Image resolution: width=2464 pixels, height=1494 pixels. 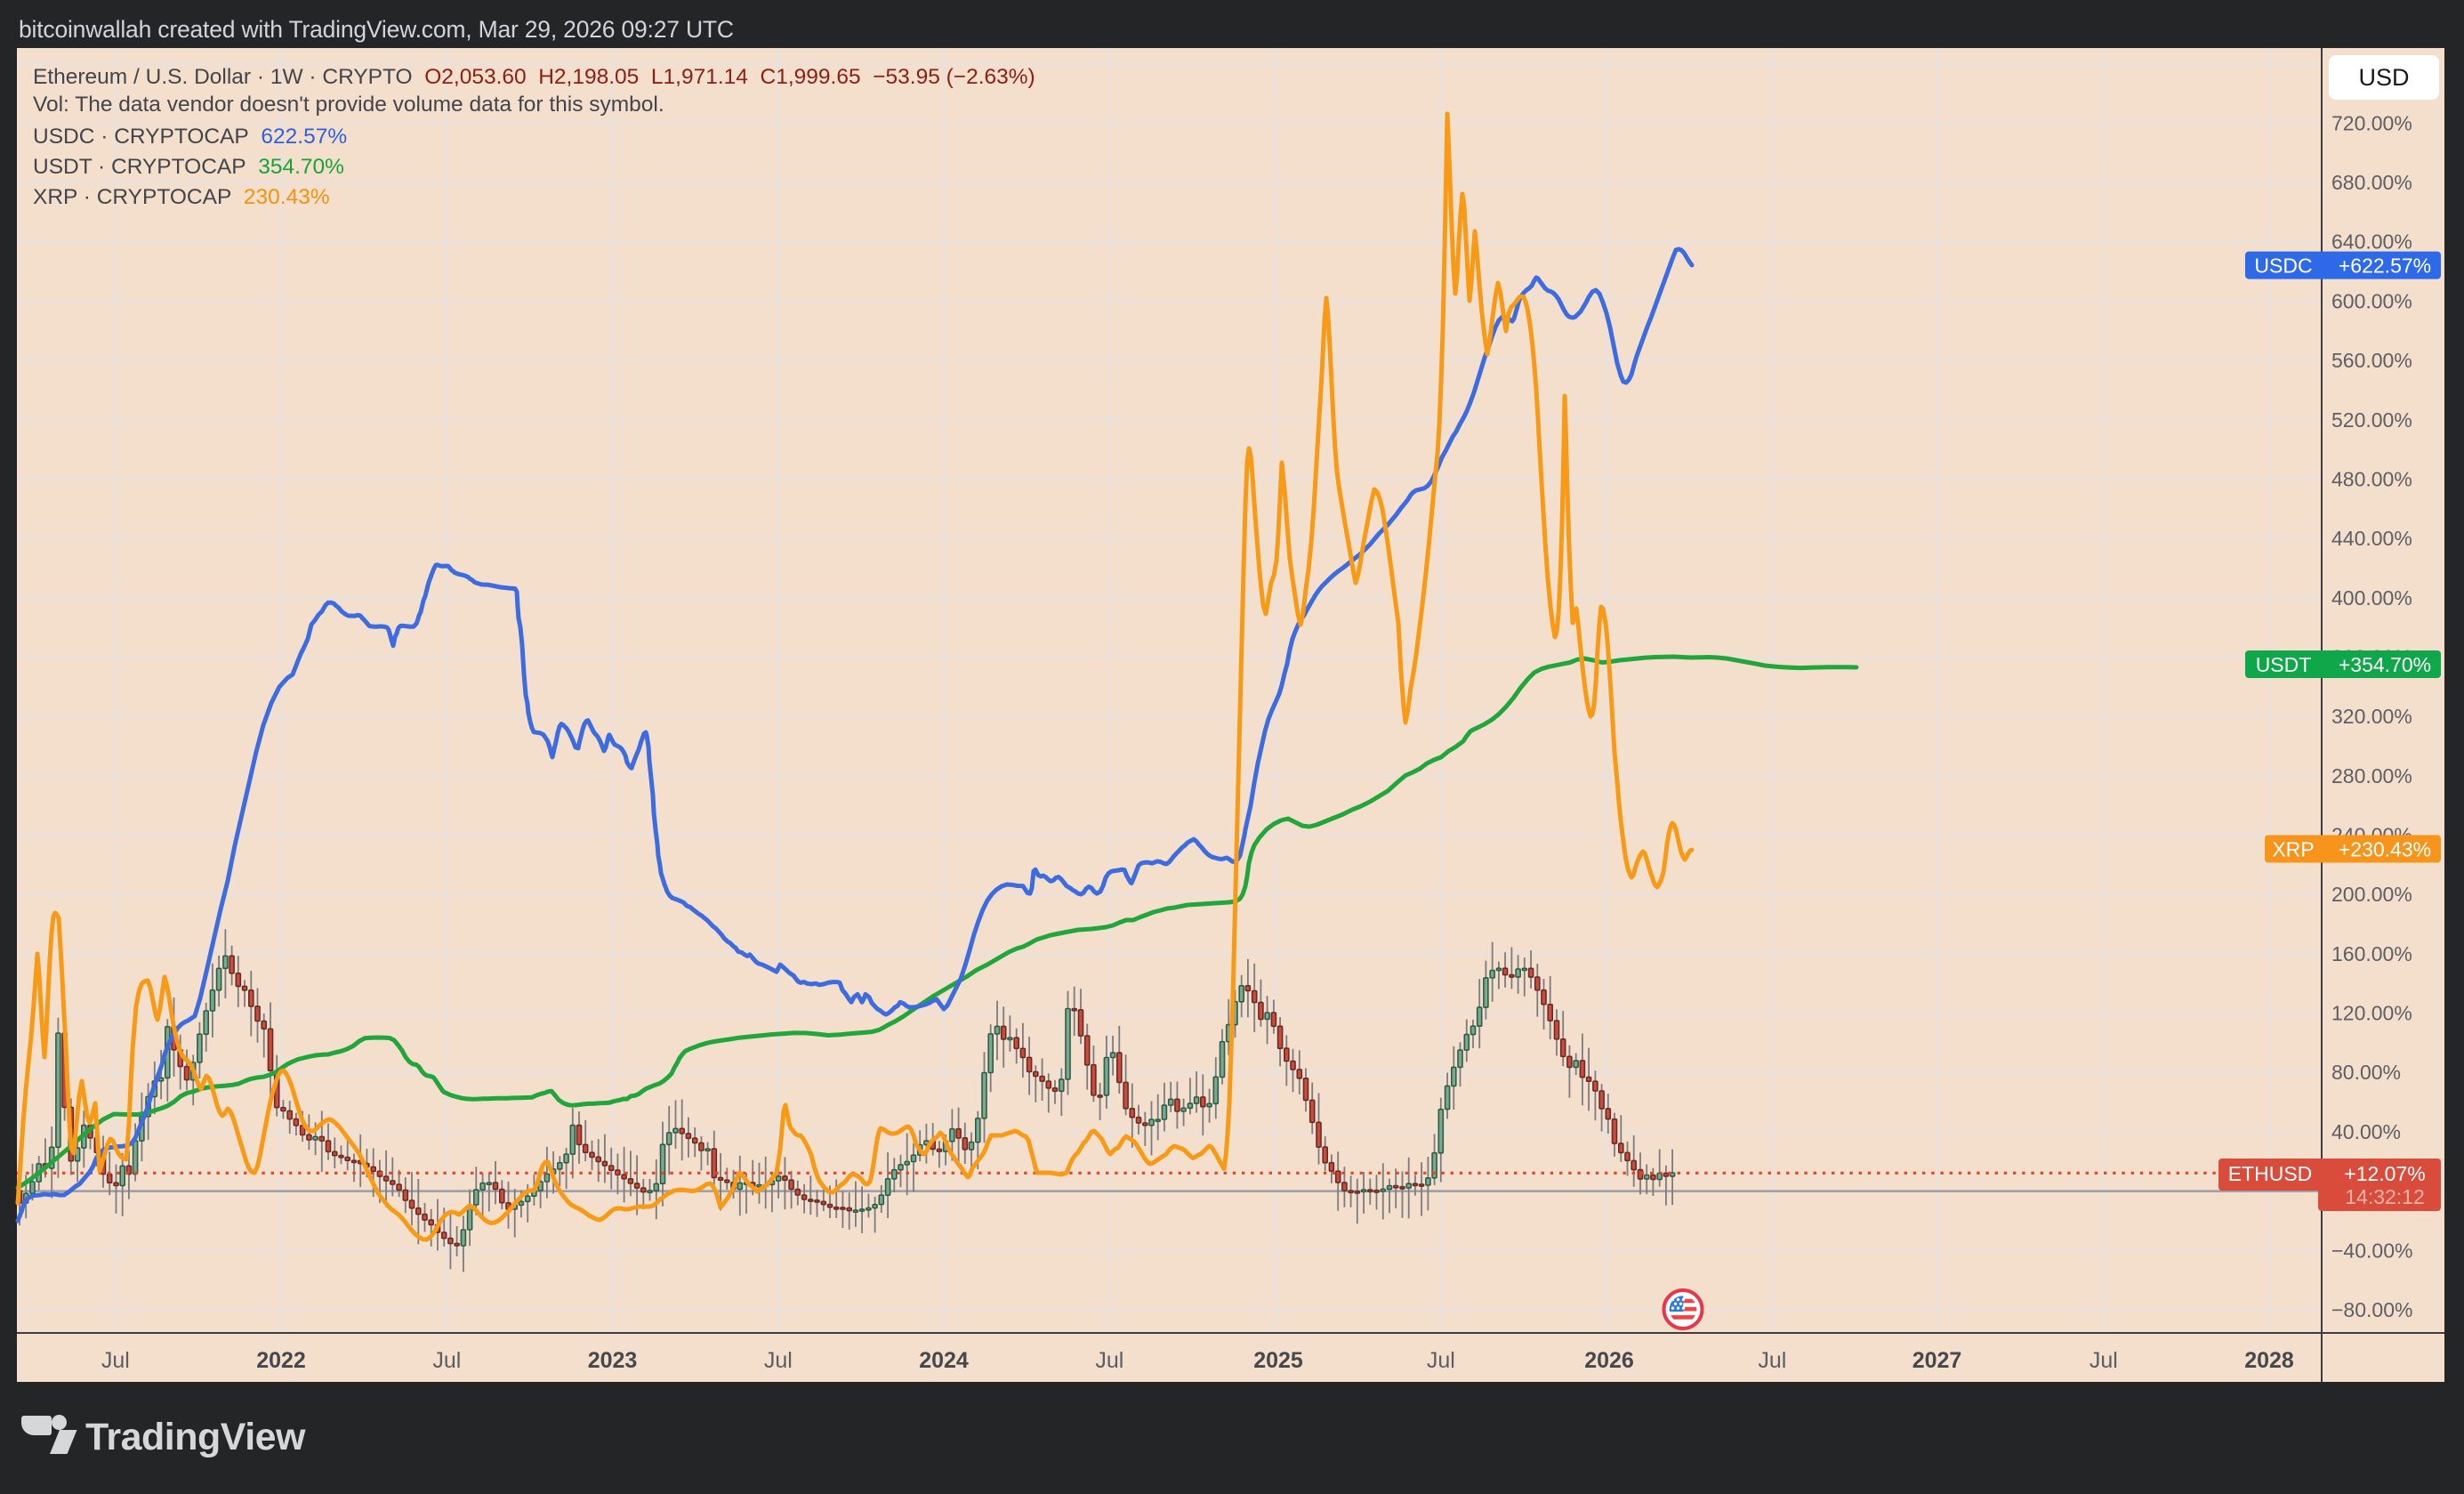 What do you see at coordinates (2385, 664) in the screenshot?
I see `svg-text: +354.70%` at bounding box center [2385, 664].